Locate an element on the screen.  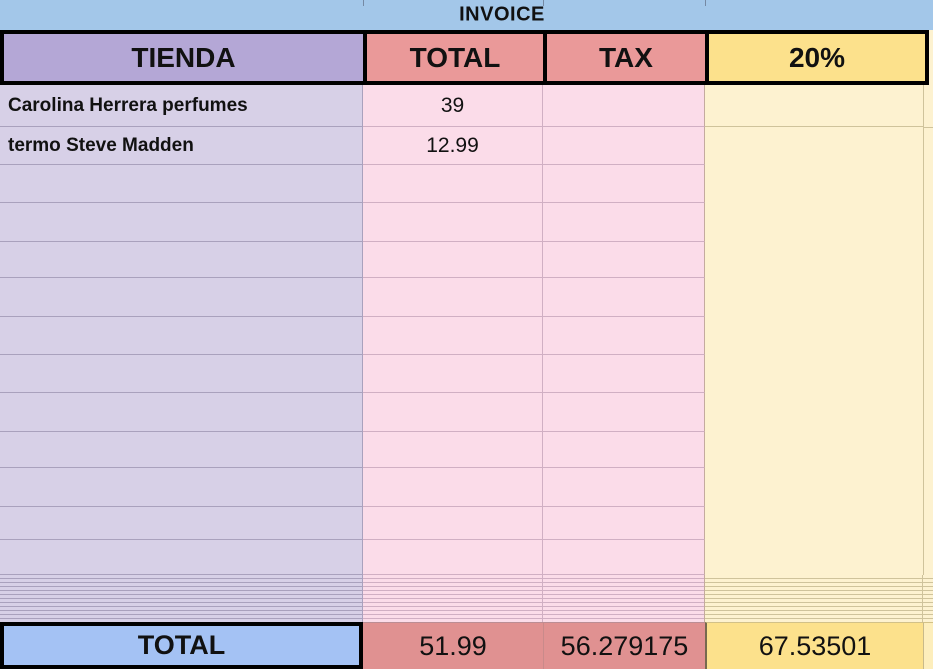
table-row: Carolina Herrera perfumes 39 is located at coordinates (461, 106).